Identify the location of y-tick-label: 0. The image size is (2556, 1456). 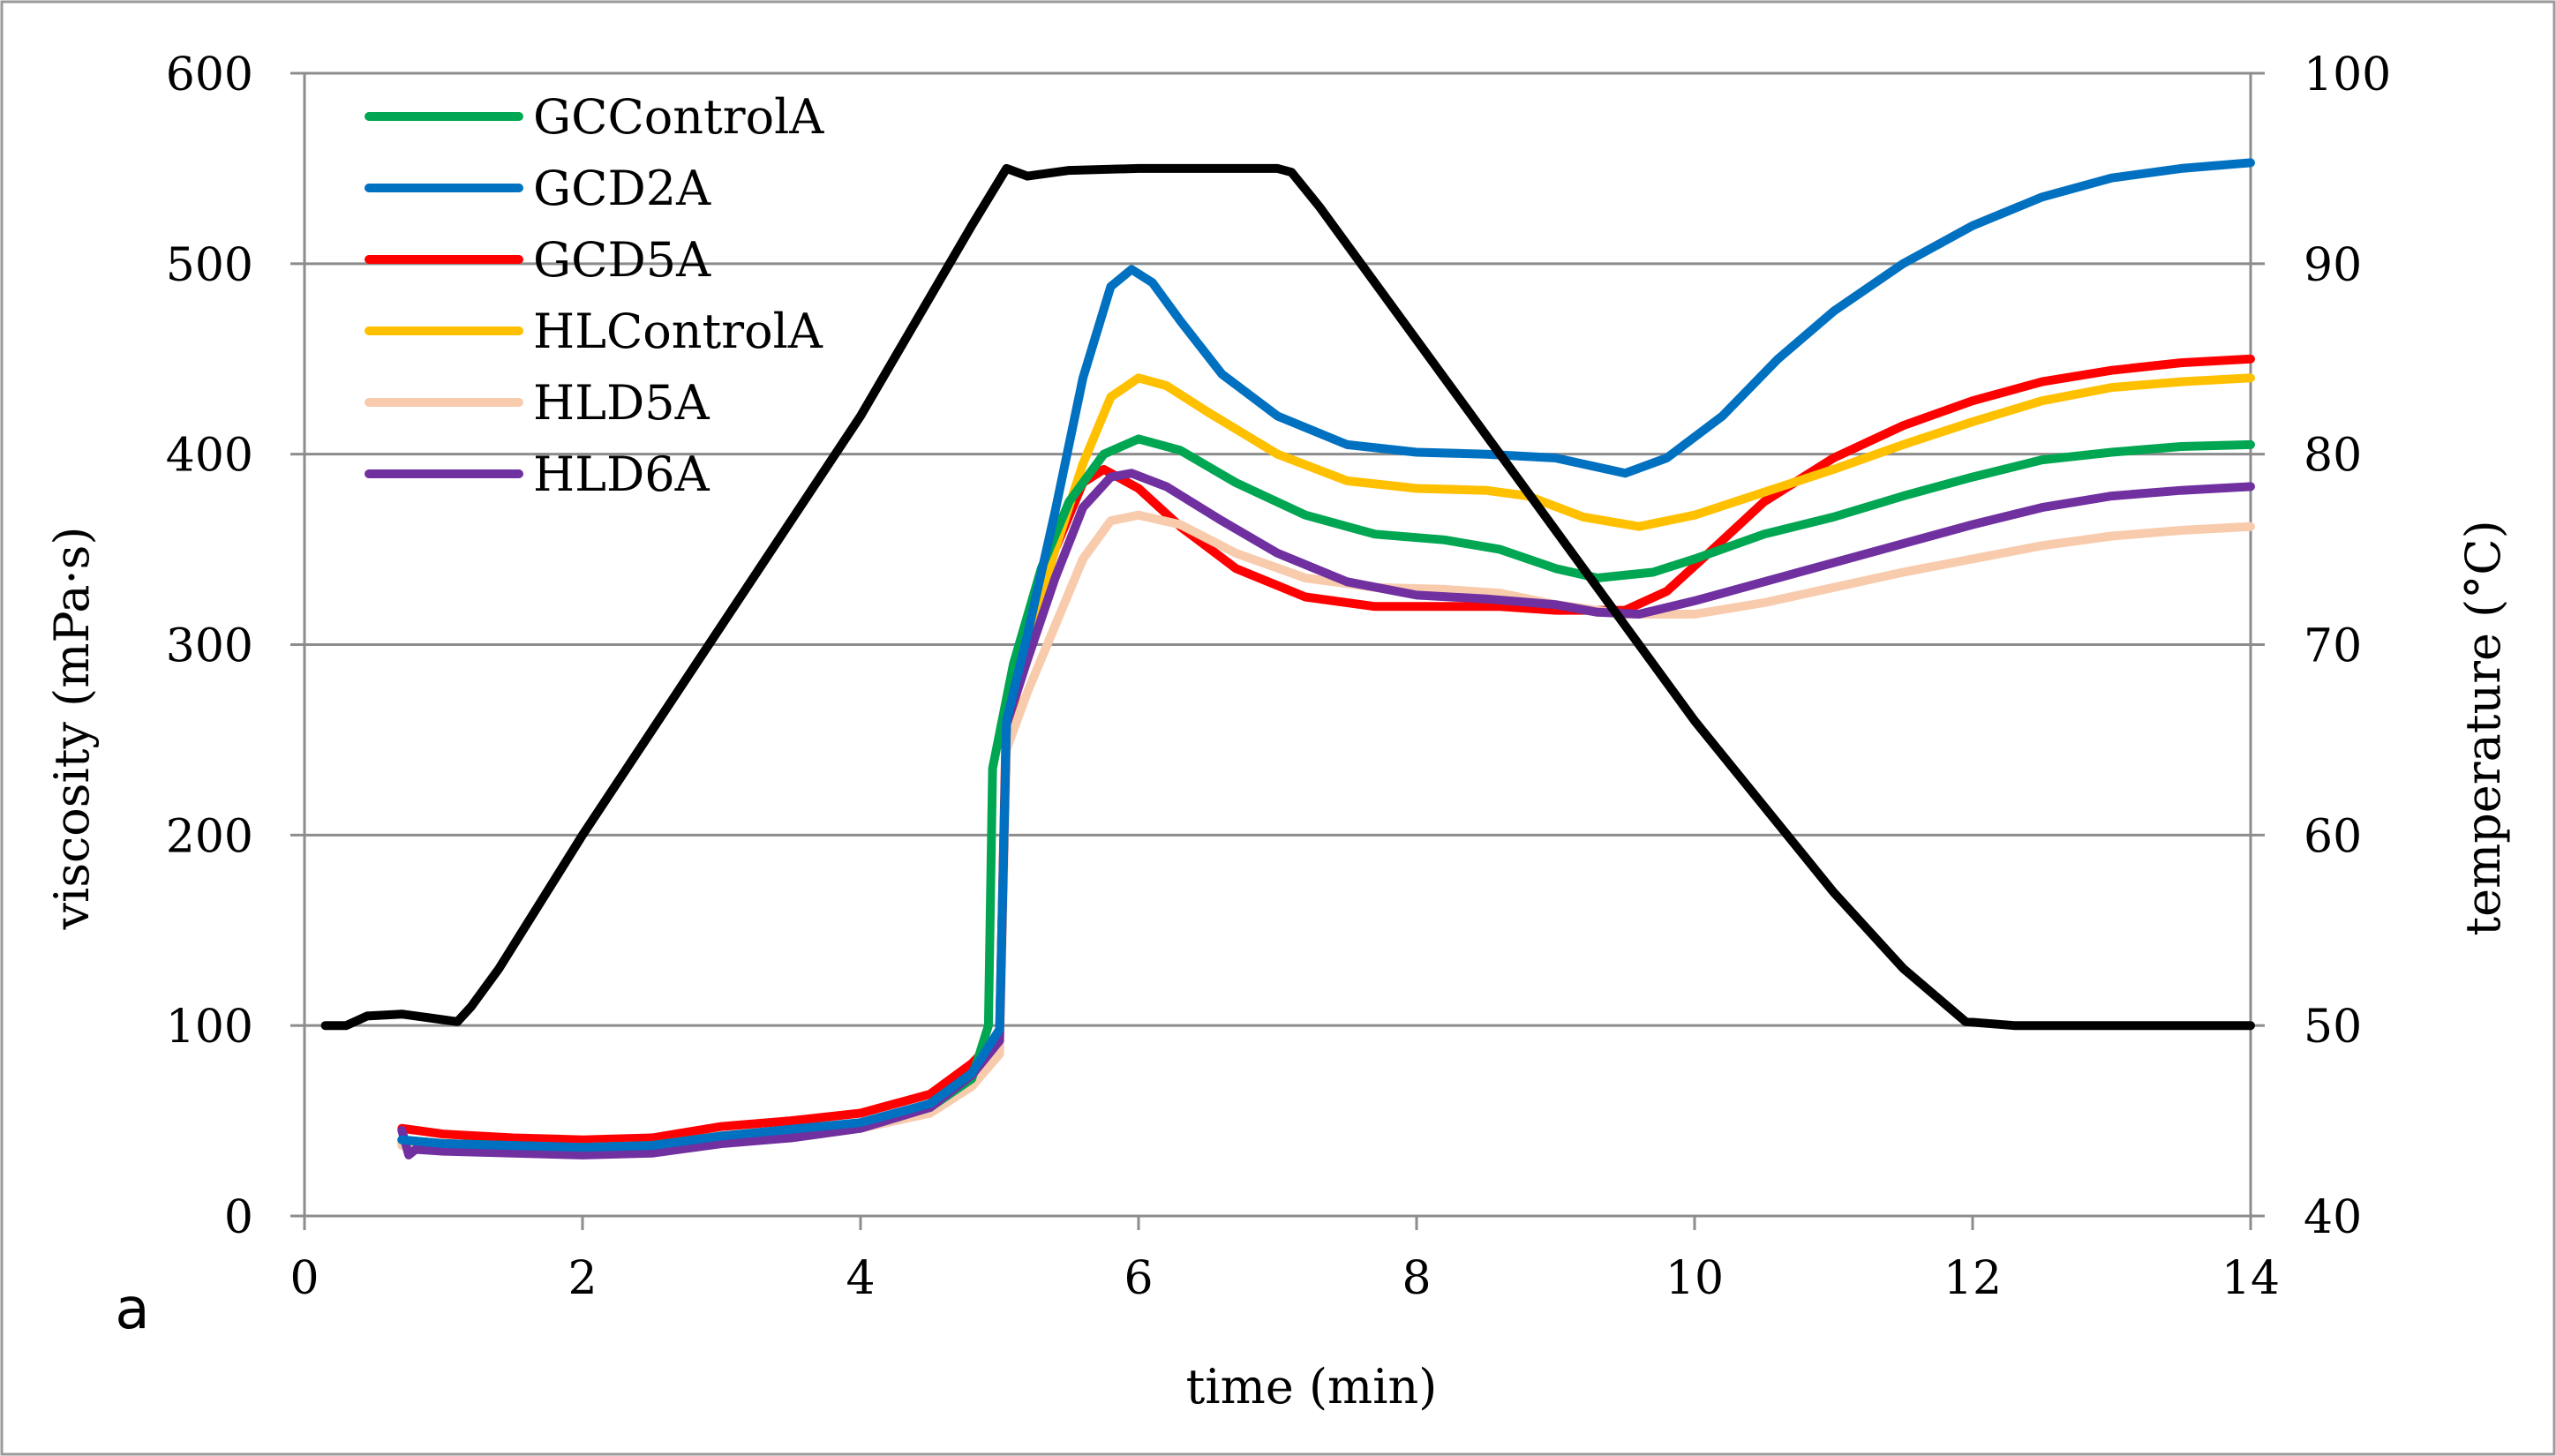
(238, 1217).